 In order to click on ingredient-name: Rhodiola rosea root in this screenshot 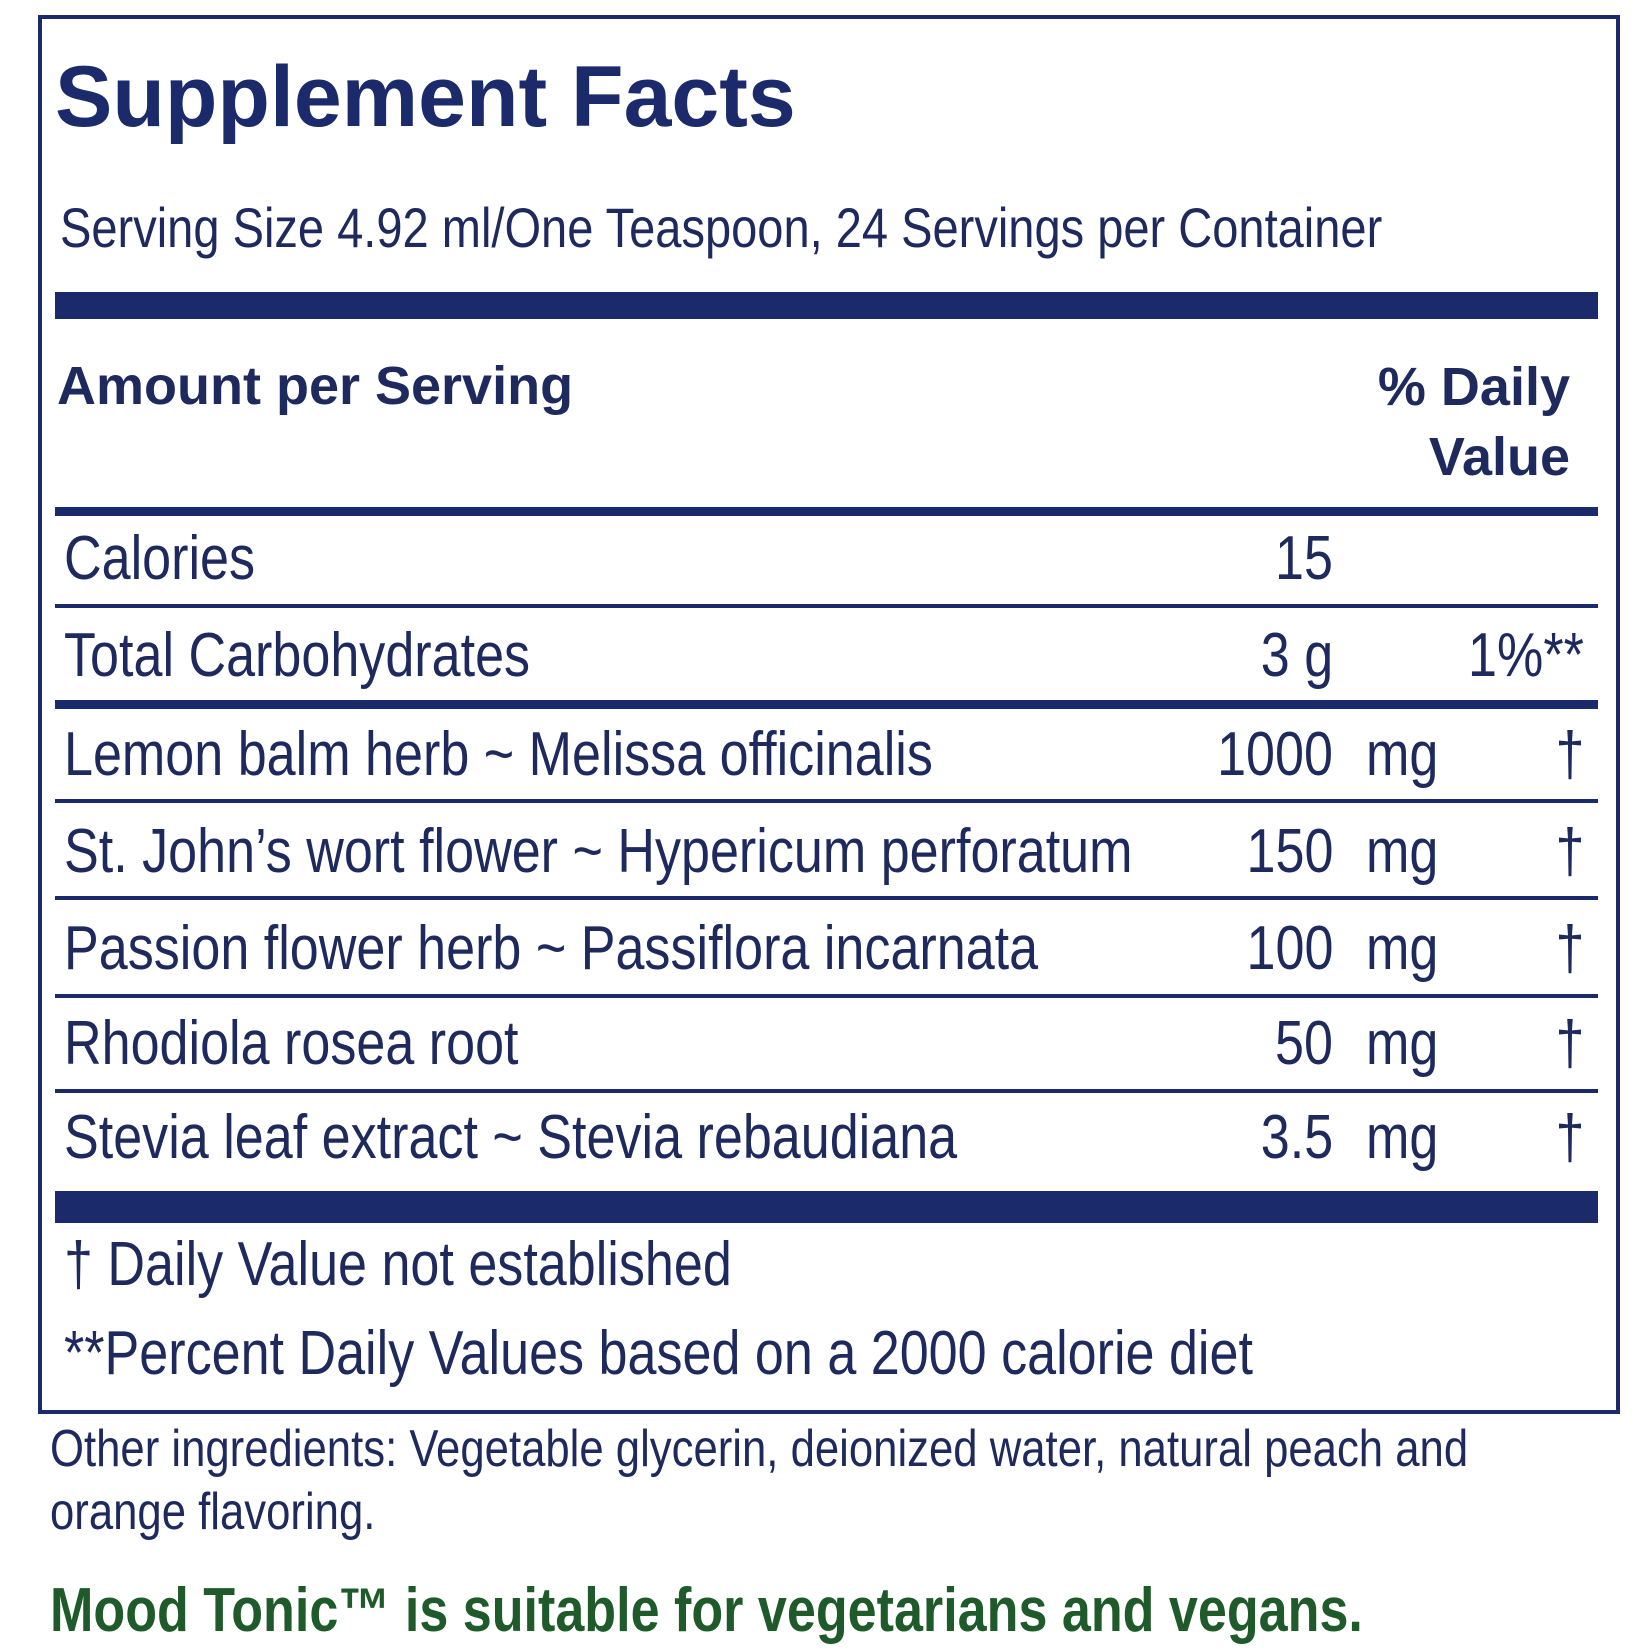, I will do `click(291, 1043)`.